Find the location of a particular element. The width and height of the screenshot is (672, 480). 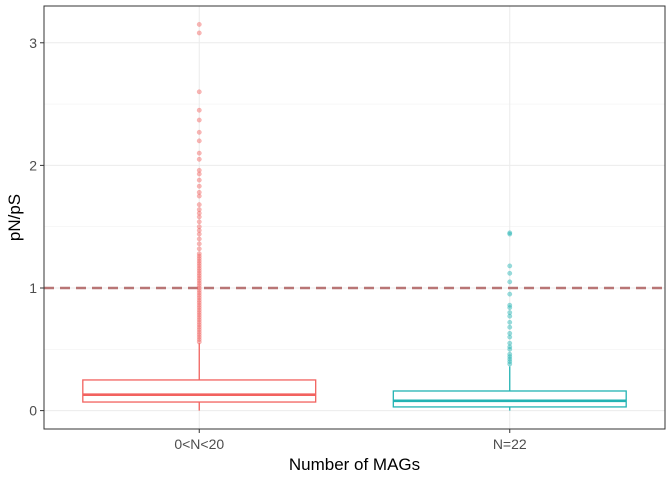

y-tick-label: 1 is located at coordinates (33, 288).